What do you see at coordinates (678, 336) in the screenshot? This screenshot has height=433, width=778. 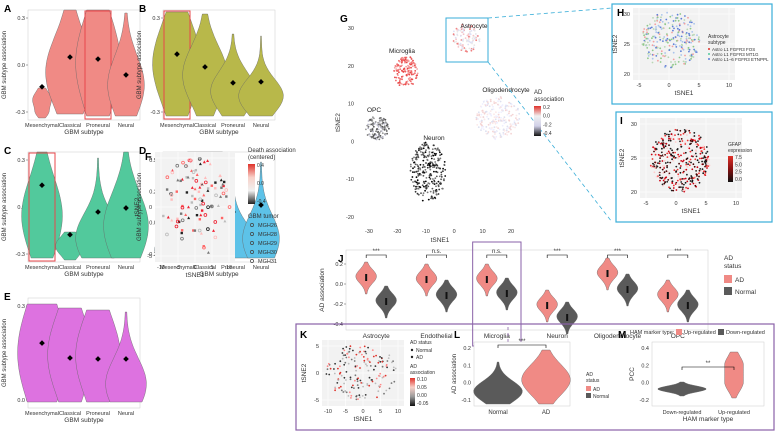 I see `x-tick-label: OPC` at bounding box center [678, 336].